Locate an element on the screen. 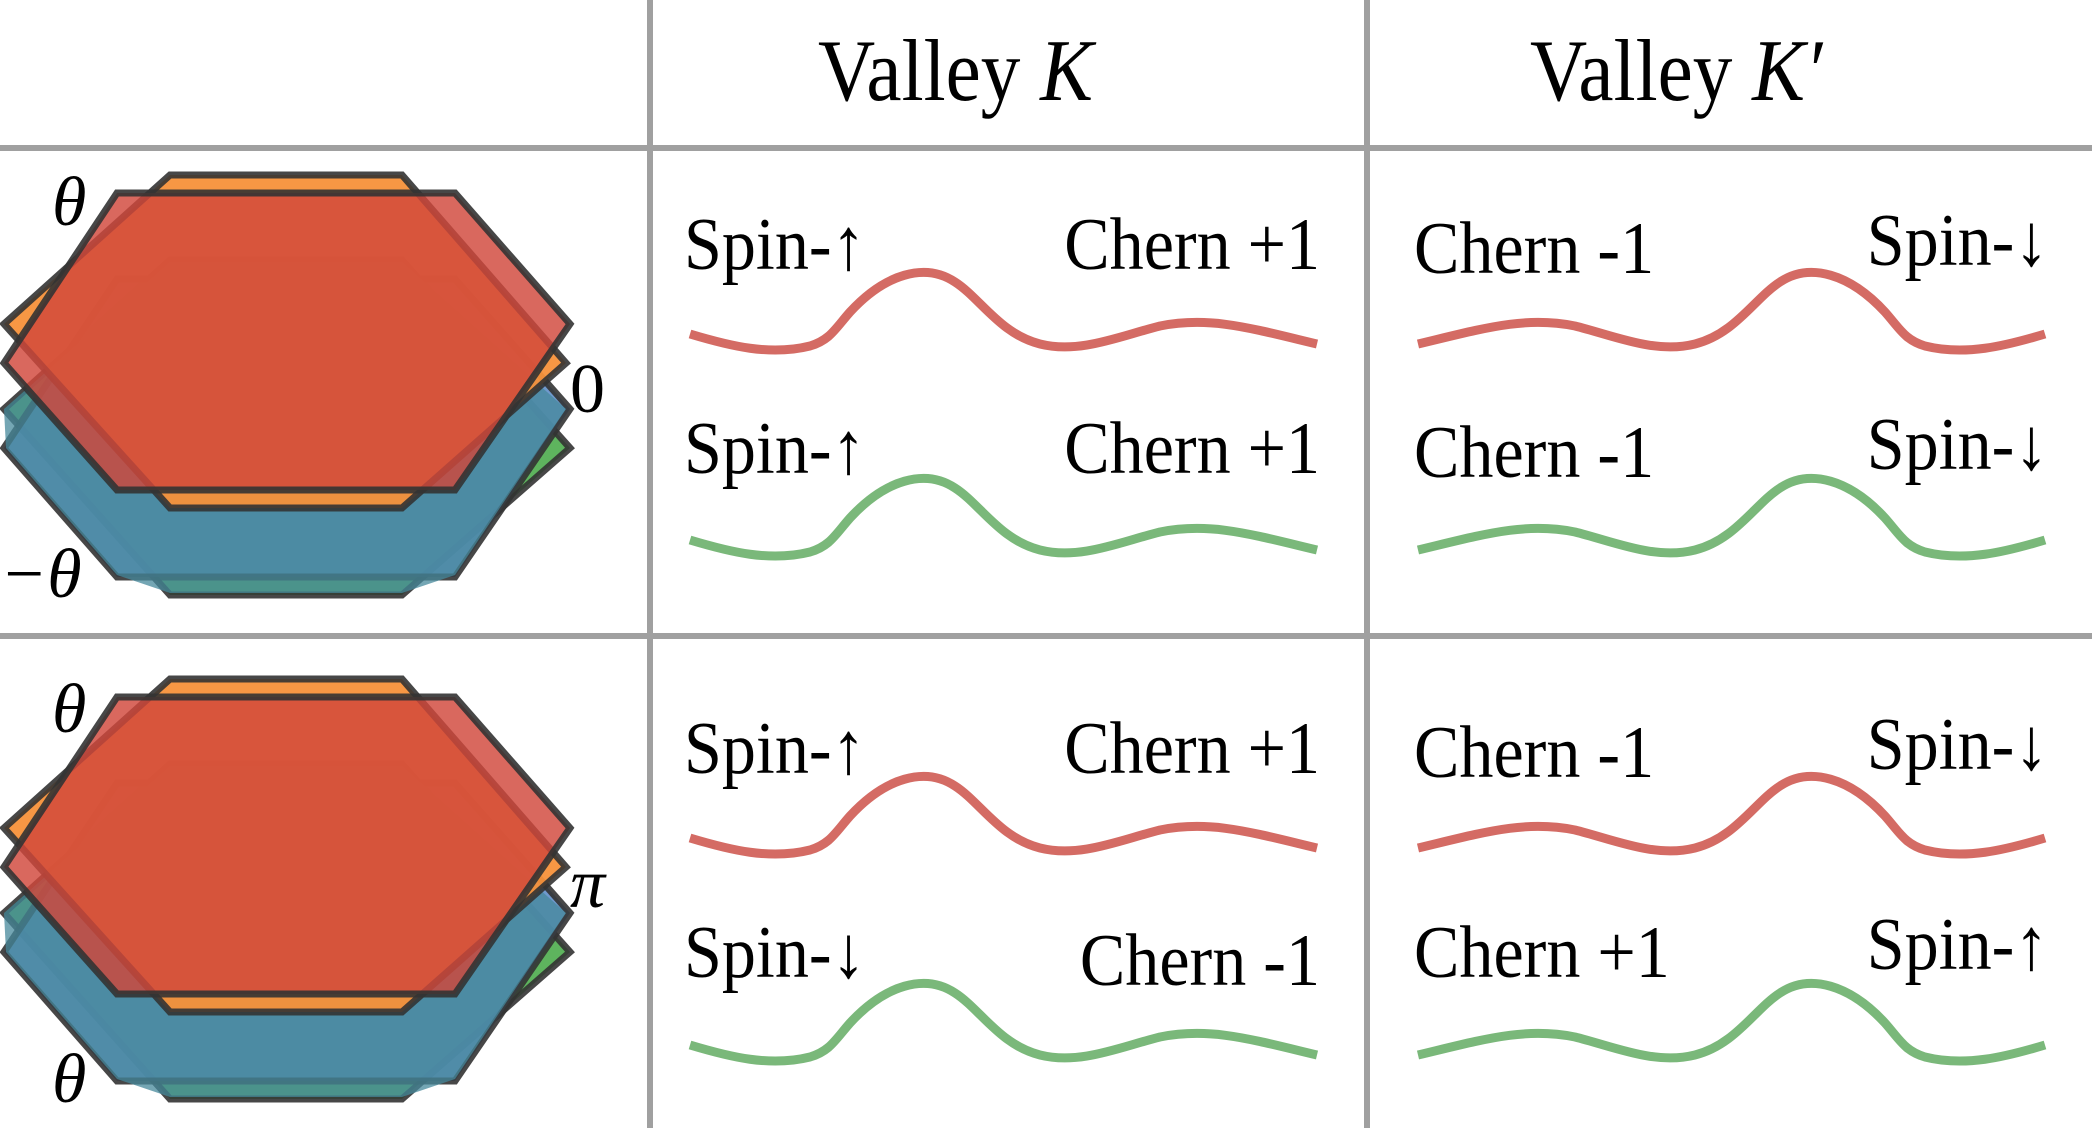  stacking-diagram-row1 is located at coordinates (287, 385).